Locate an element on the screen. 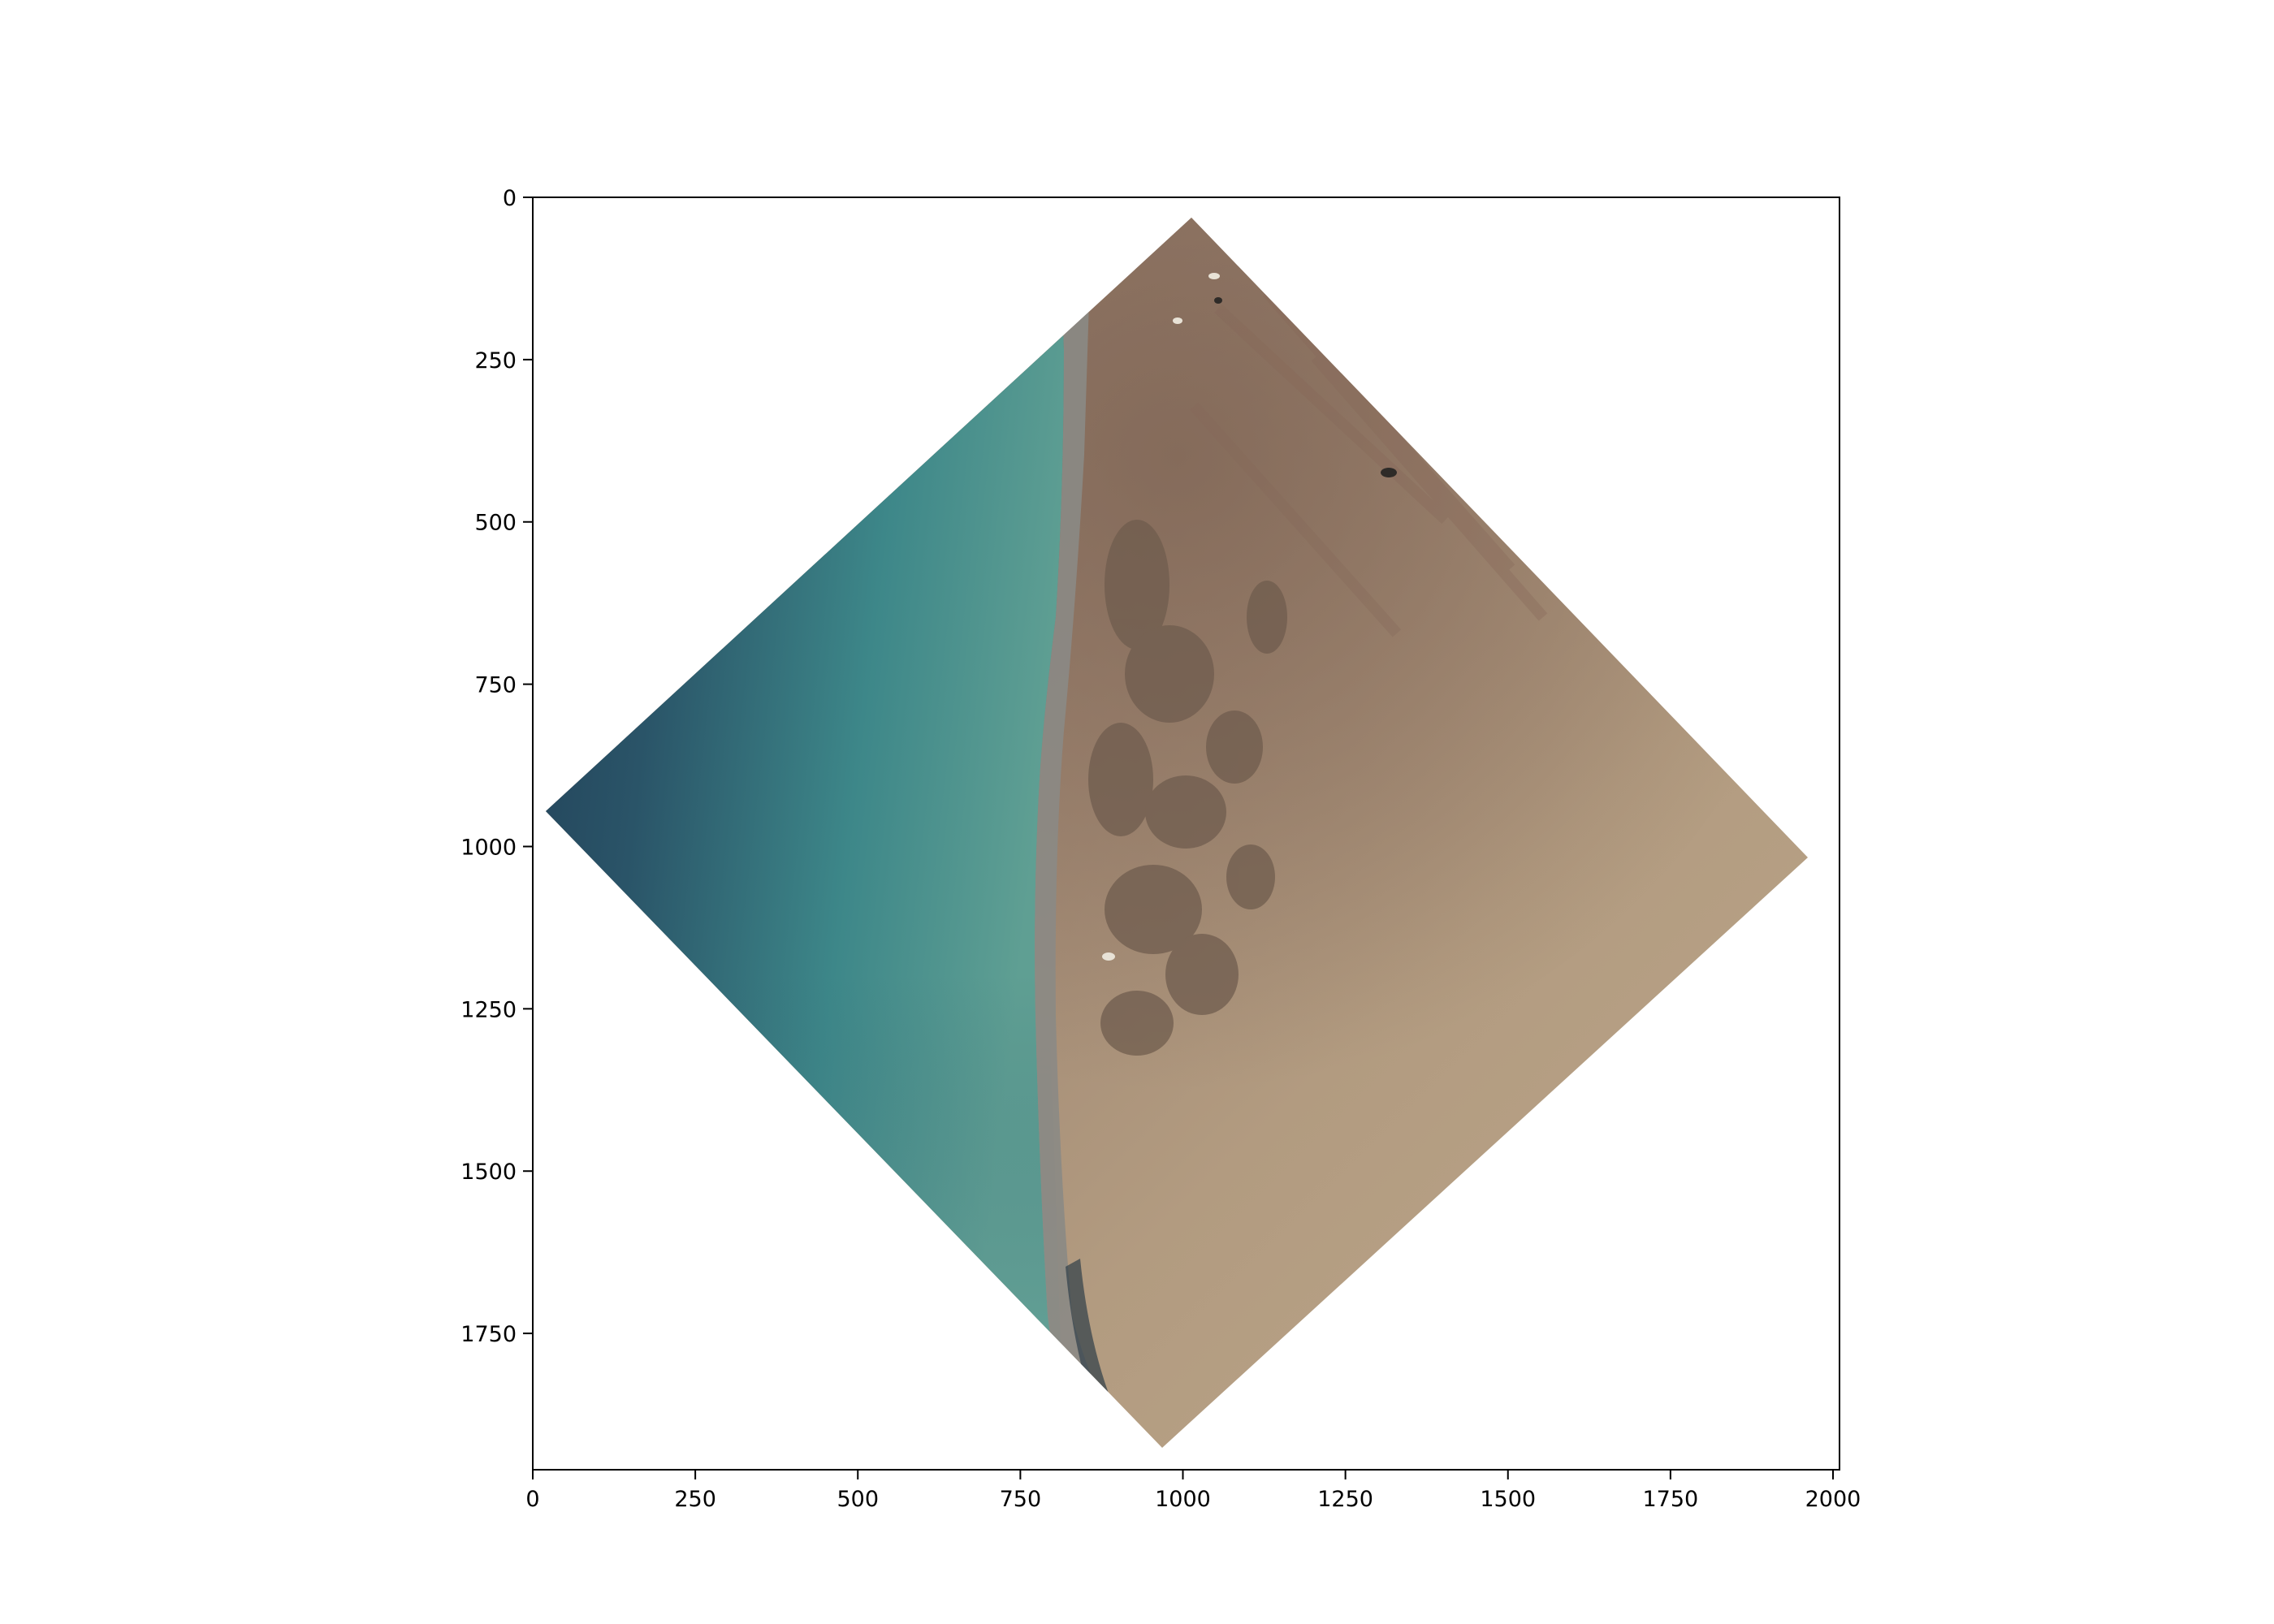 This screenshot has height=1624, width=2274. x-tick-label: 1750 is located at coordinates (1671, 1500).